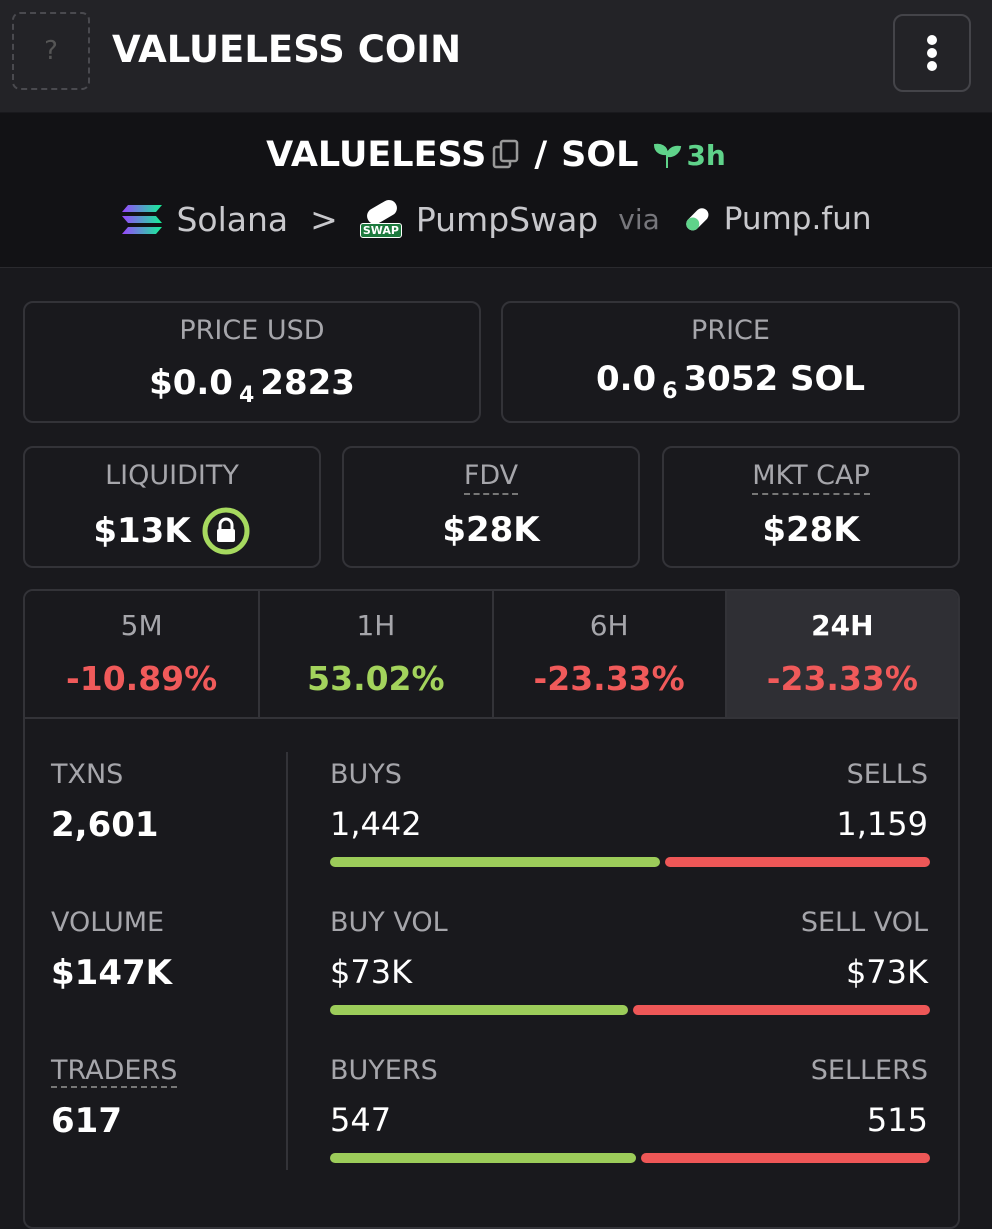 The image size is (992, 1229). What do you see at coordinates (697, 219) in the screenshot?
I see `launchpad-logo` at bounding box center [697, 219].